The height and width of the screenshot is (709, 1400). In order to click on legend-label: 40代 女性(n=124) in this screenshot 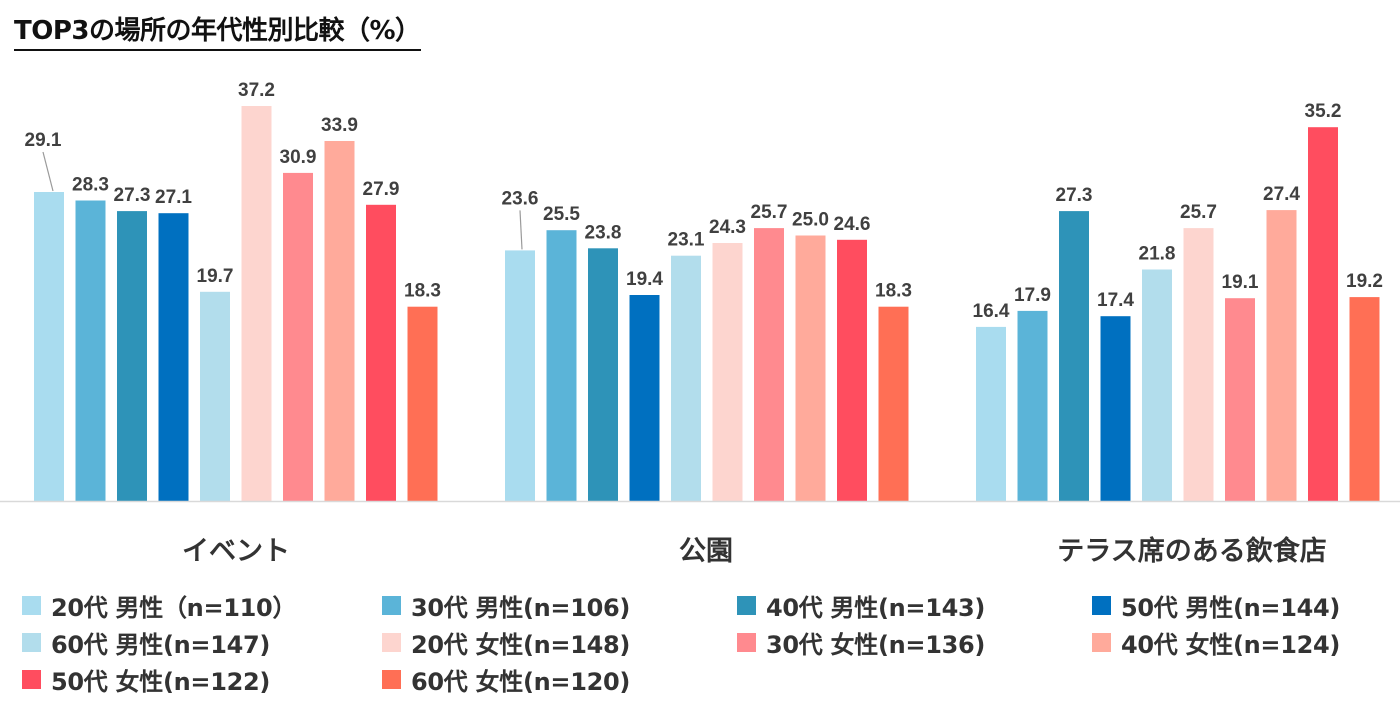, I will do `click(1231, 645)`.